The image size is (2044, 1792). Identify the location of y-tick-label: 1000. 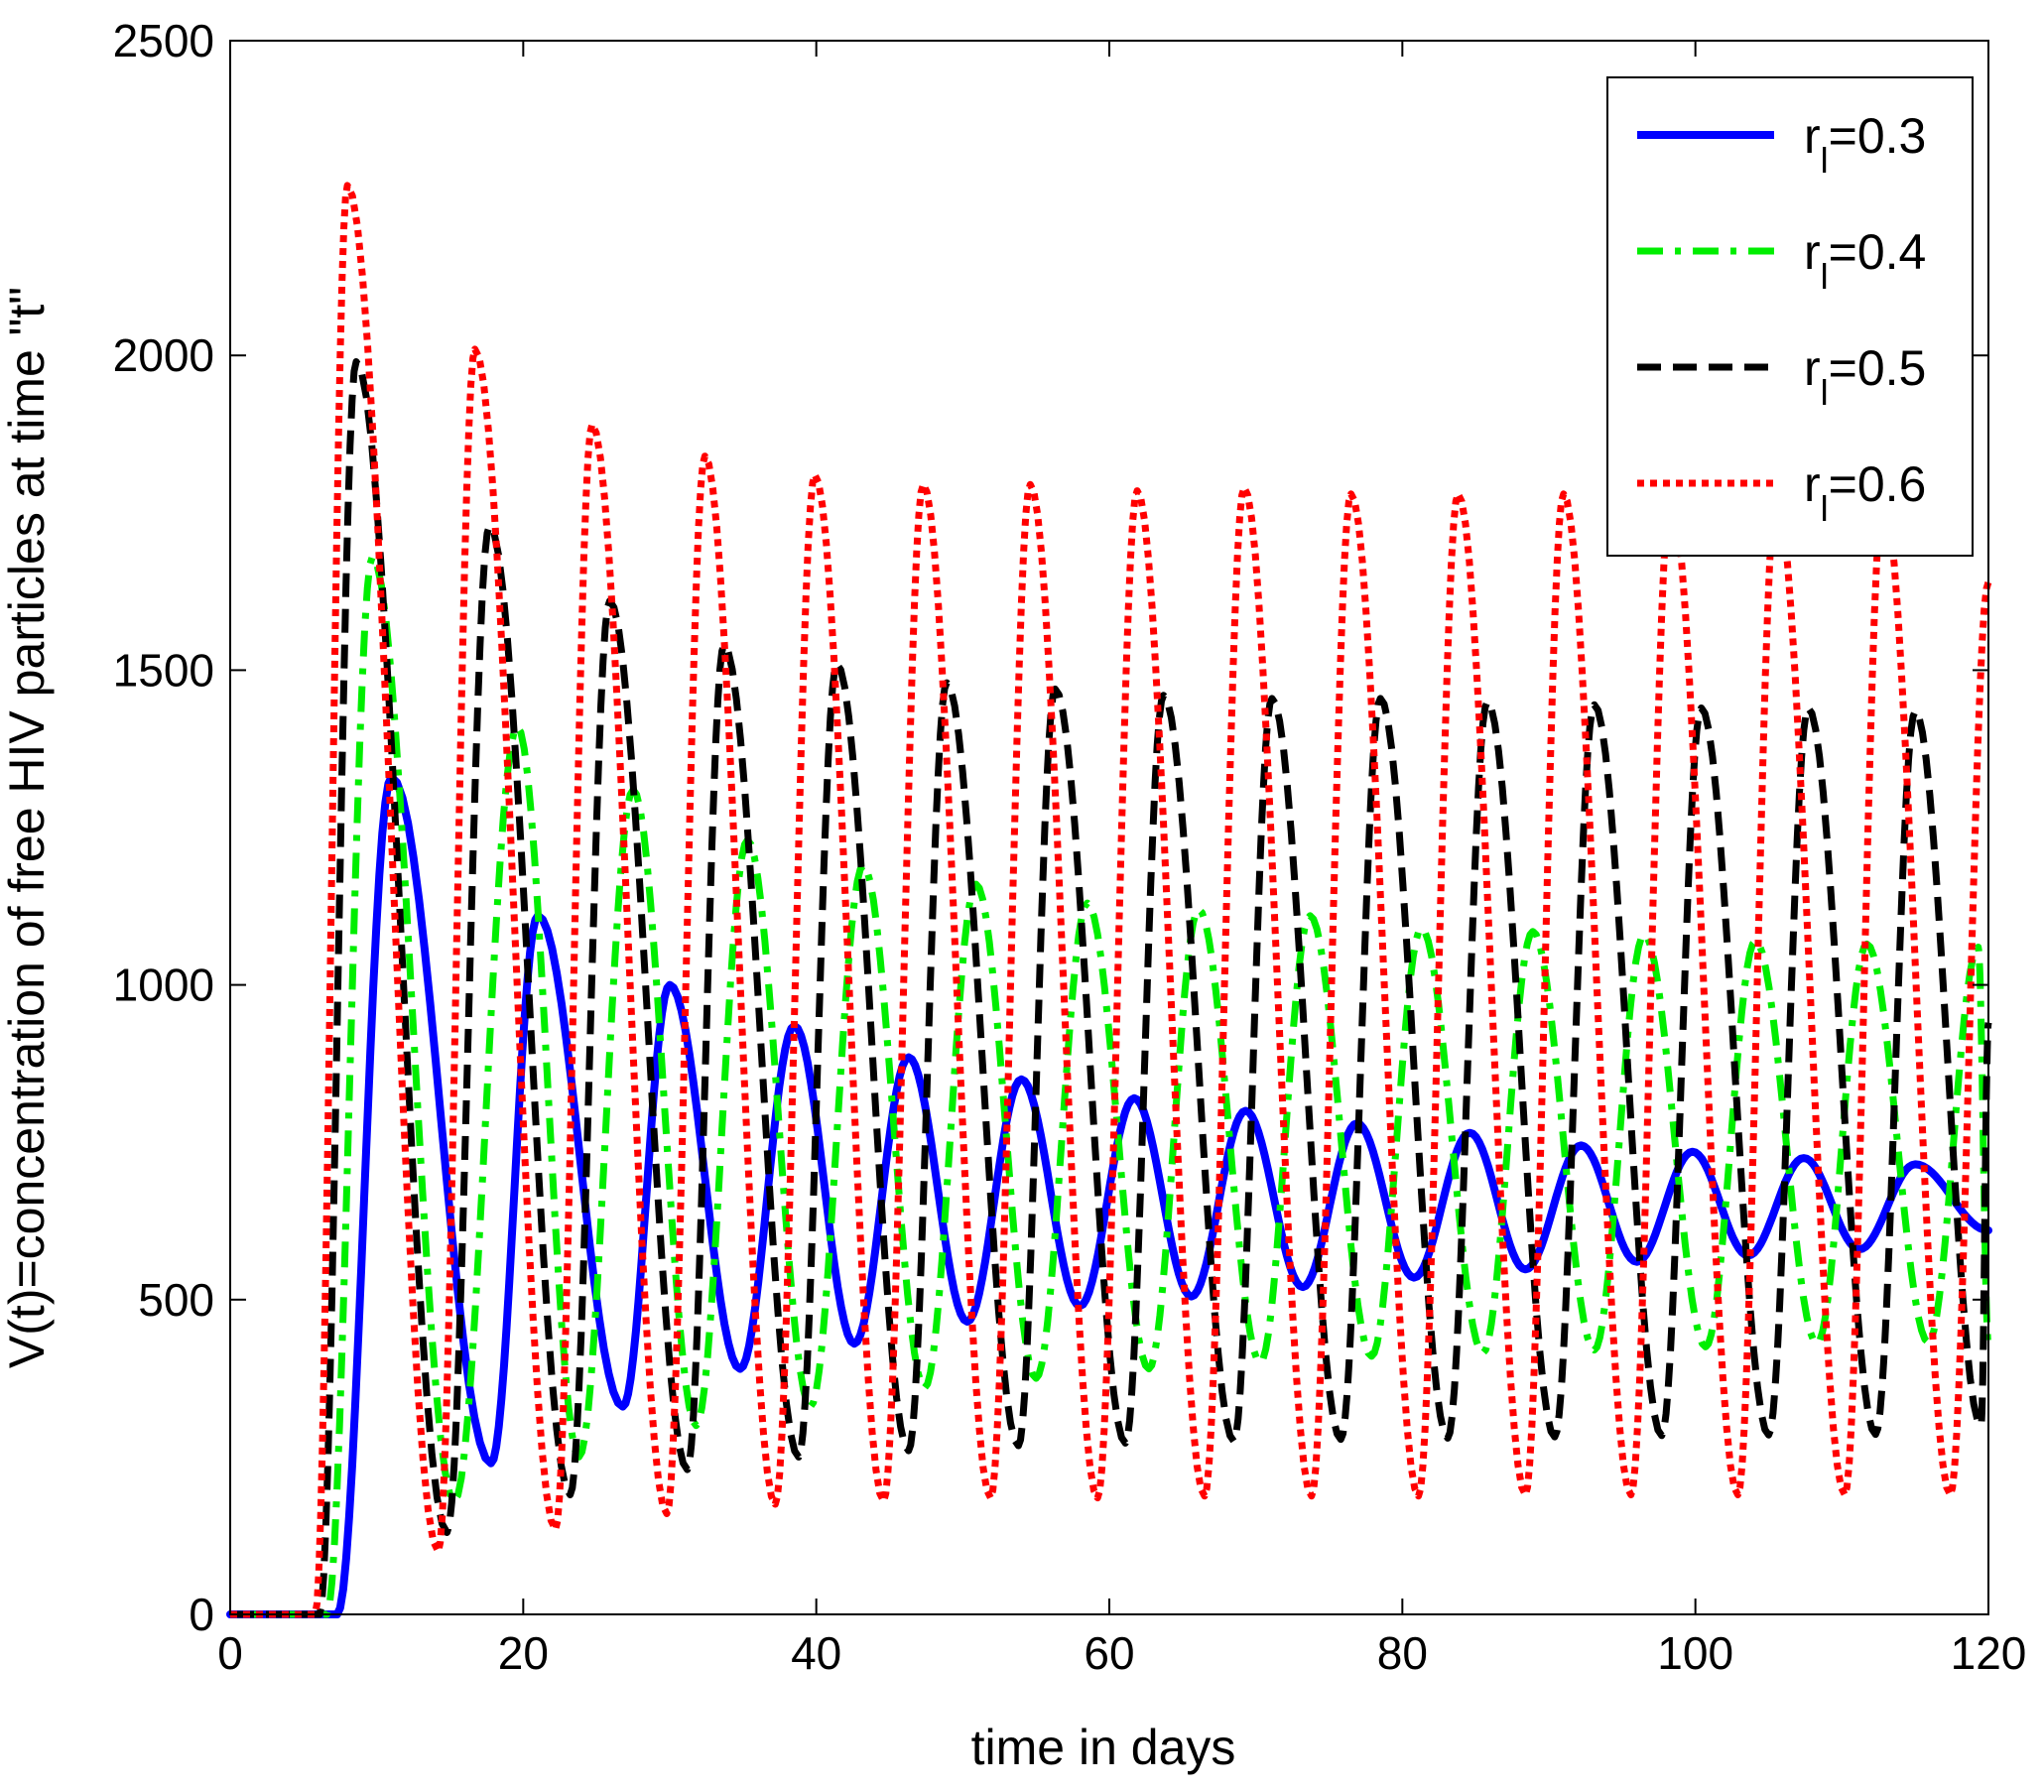
(163, 985).